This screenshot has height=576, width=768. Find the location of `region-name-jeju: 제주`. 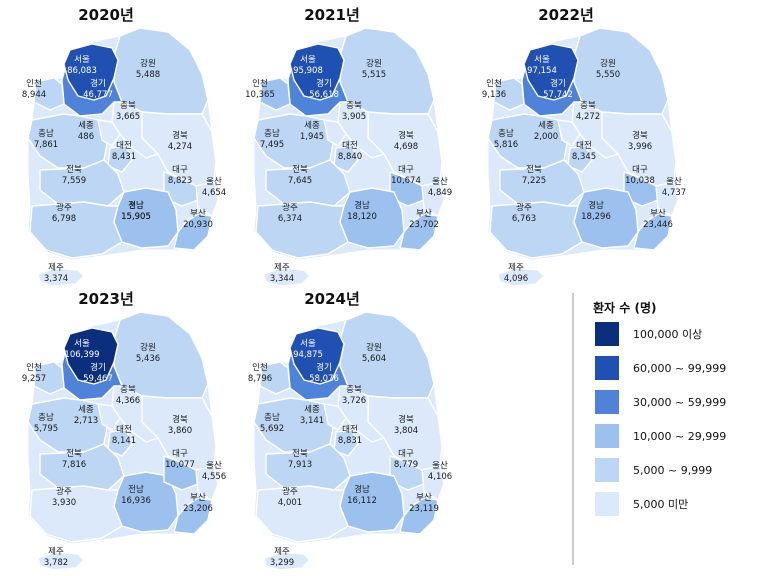

region-name-jeju: 제주 is located at coordinates (516, 268).